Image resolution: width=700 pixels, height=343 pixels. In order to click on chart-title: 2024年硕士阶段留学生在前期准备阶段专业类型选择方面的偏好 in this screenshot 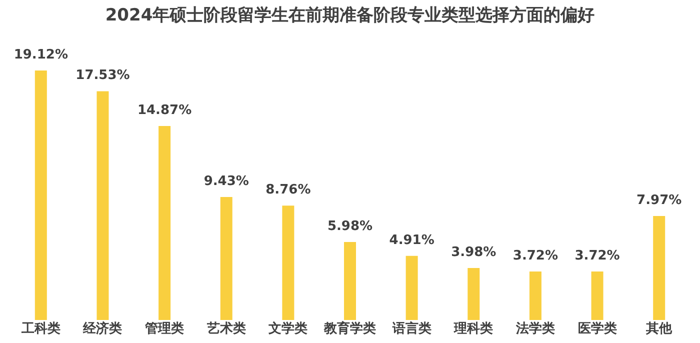, I will do `click(350, 15)`.